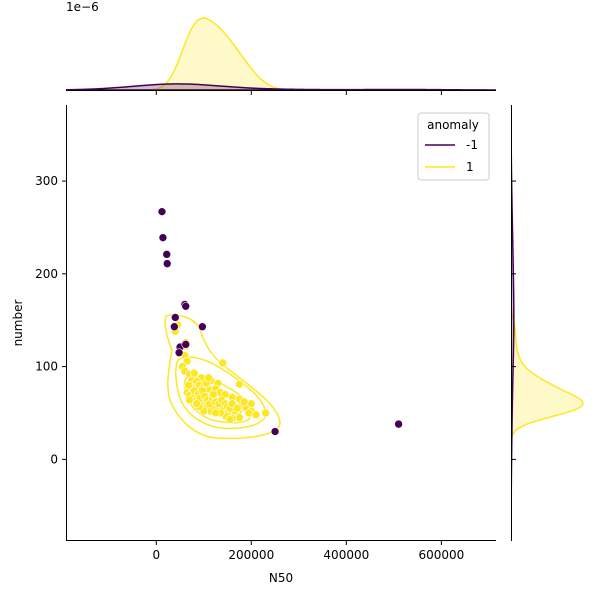 This screenshot has height=600, width=600. What do you see at coordinates (251, 555) in the screenshot?
I see `x-tick-label: 200000` at bounding box center [251, 555].